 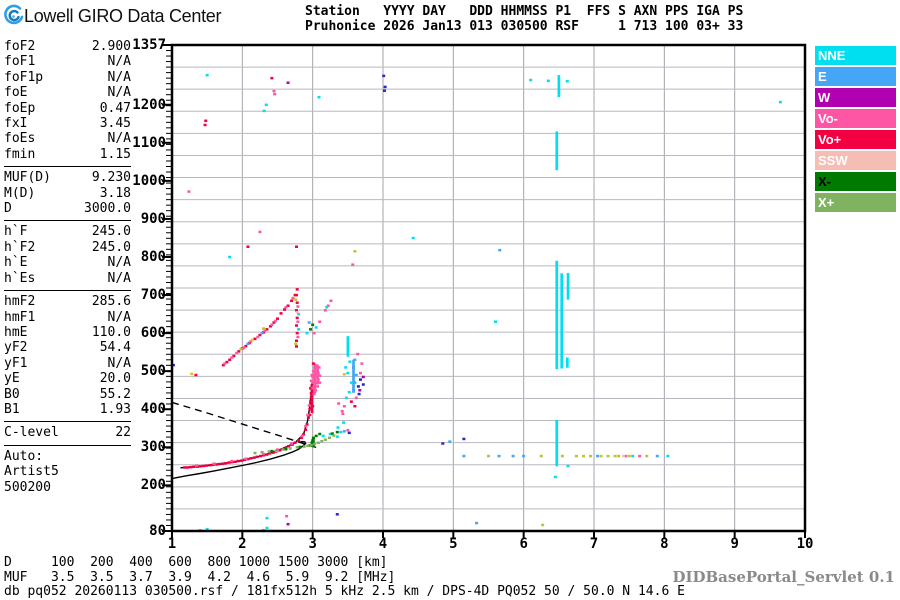 I want to click on param-label: hmF1, so click(x=20, y=317).